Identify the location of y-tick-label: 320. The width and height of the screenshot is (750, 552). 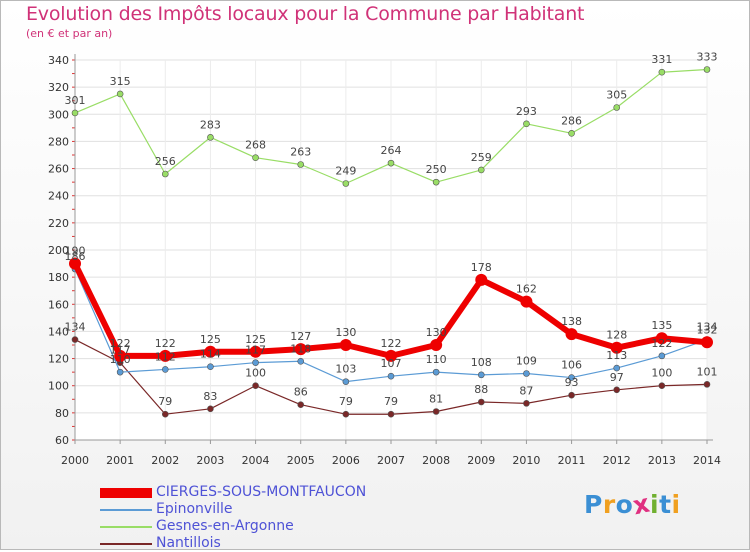
(58, 87).